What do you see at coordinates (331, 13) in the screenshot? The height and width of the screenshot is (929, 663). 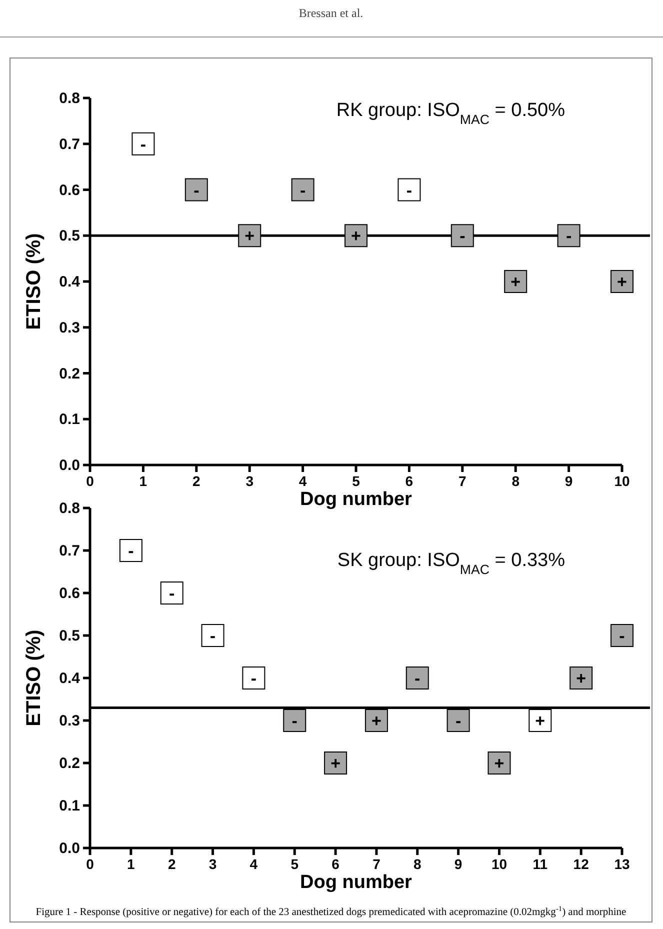 I see `text: Bressan et al.` at bounding box center [331, 13].